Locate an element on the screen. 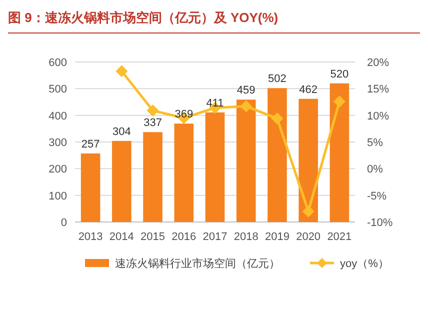 The width and height of the screenshot is (428, 320). y-tick-label: 100 is located at coordinates (57, 196).